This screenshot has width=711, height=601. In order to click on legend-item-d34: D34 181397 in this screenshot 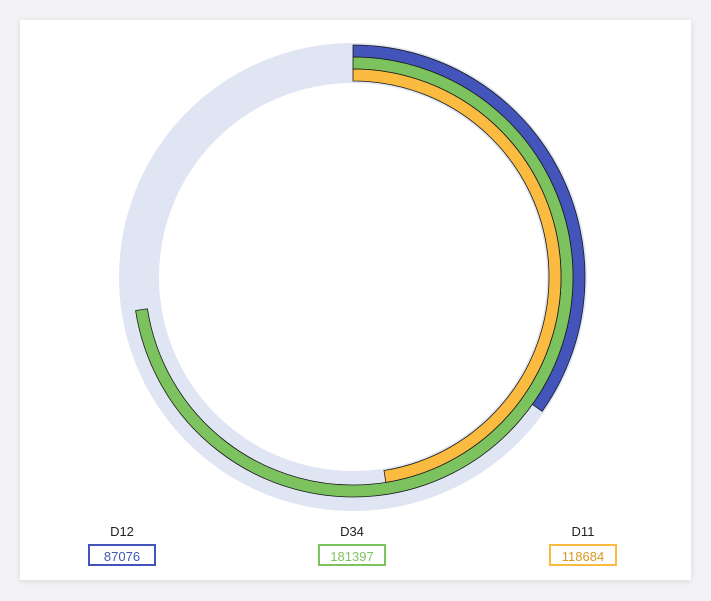, I will do `click(352, 545)`.